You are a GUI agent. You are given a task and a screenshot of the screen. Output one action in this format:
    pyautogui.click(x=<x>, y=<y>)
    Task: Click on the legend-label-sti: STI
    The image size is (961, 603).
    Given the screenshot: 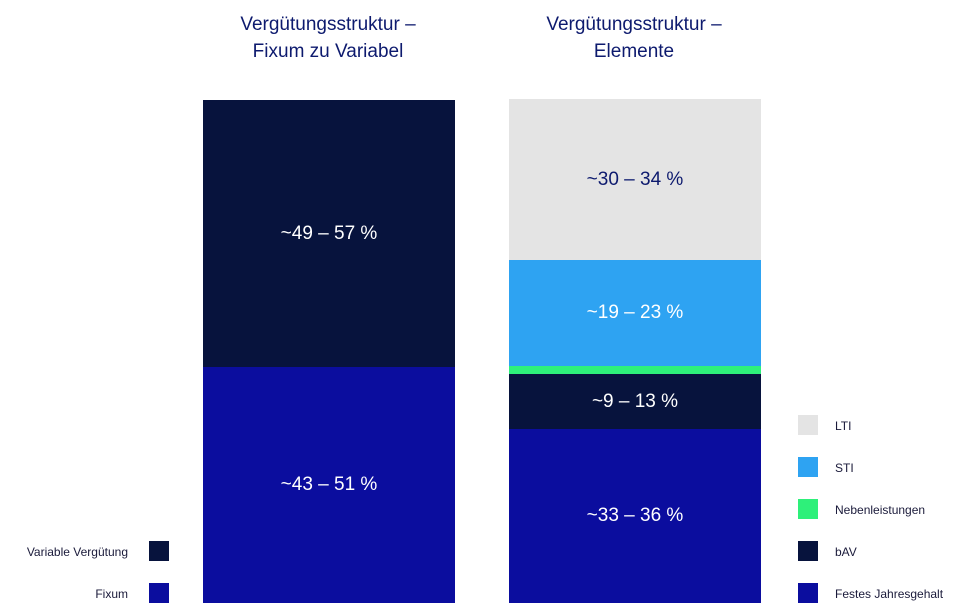 What is the action you would take?
    pyautogui.click(x=844, y=468)
    